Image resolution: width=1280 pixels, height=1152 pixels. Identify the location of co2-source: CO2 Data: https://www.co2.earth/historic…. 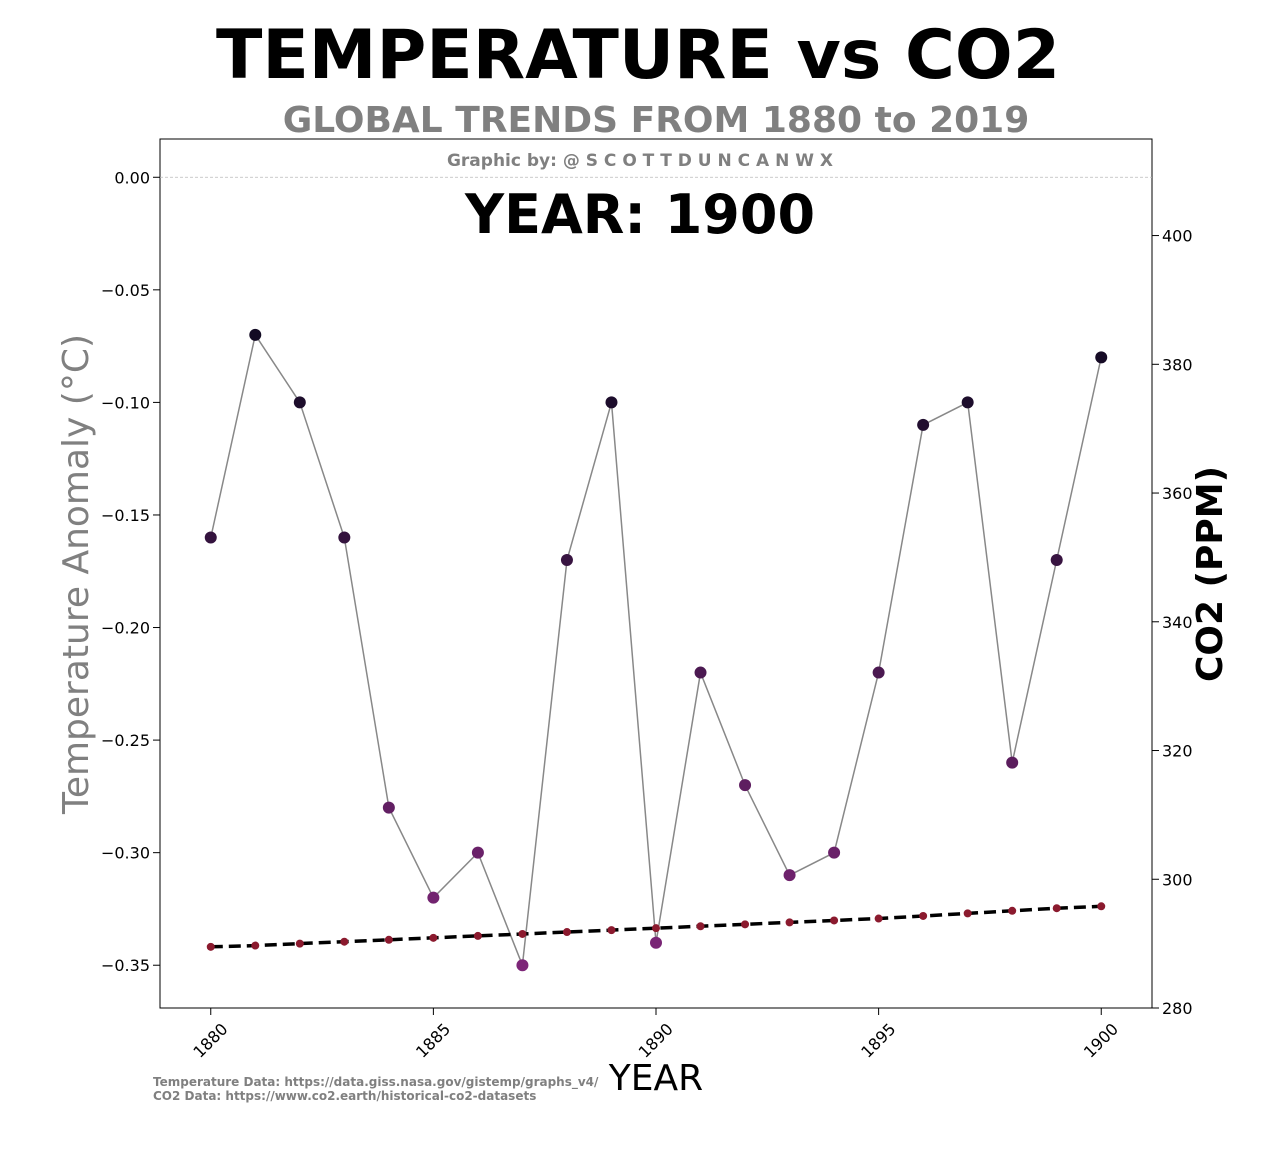
(344, 1096).